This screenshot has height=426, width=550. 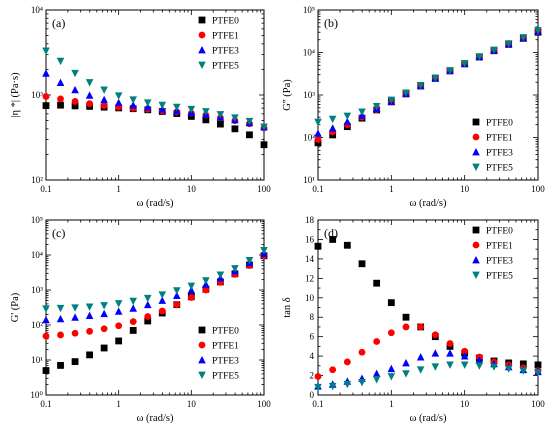 I want to click on legend-entry-PTFE3: PTFE3, so click(x=499, y=154).